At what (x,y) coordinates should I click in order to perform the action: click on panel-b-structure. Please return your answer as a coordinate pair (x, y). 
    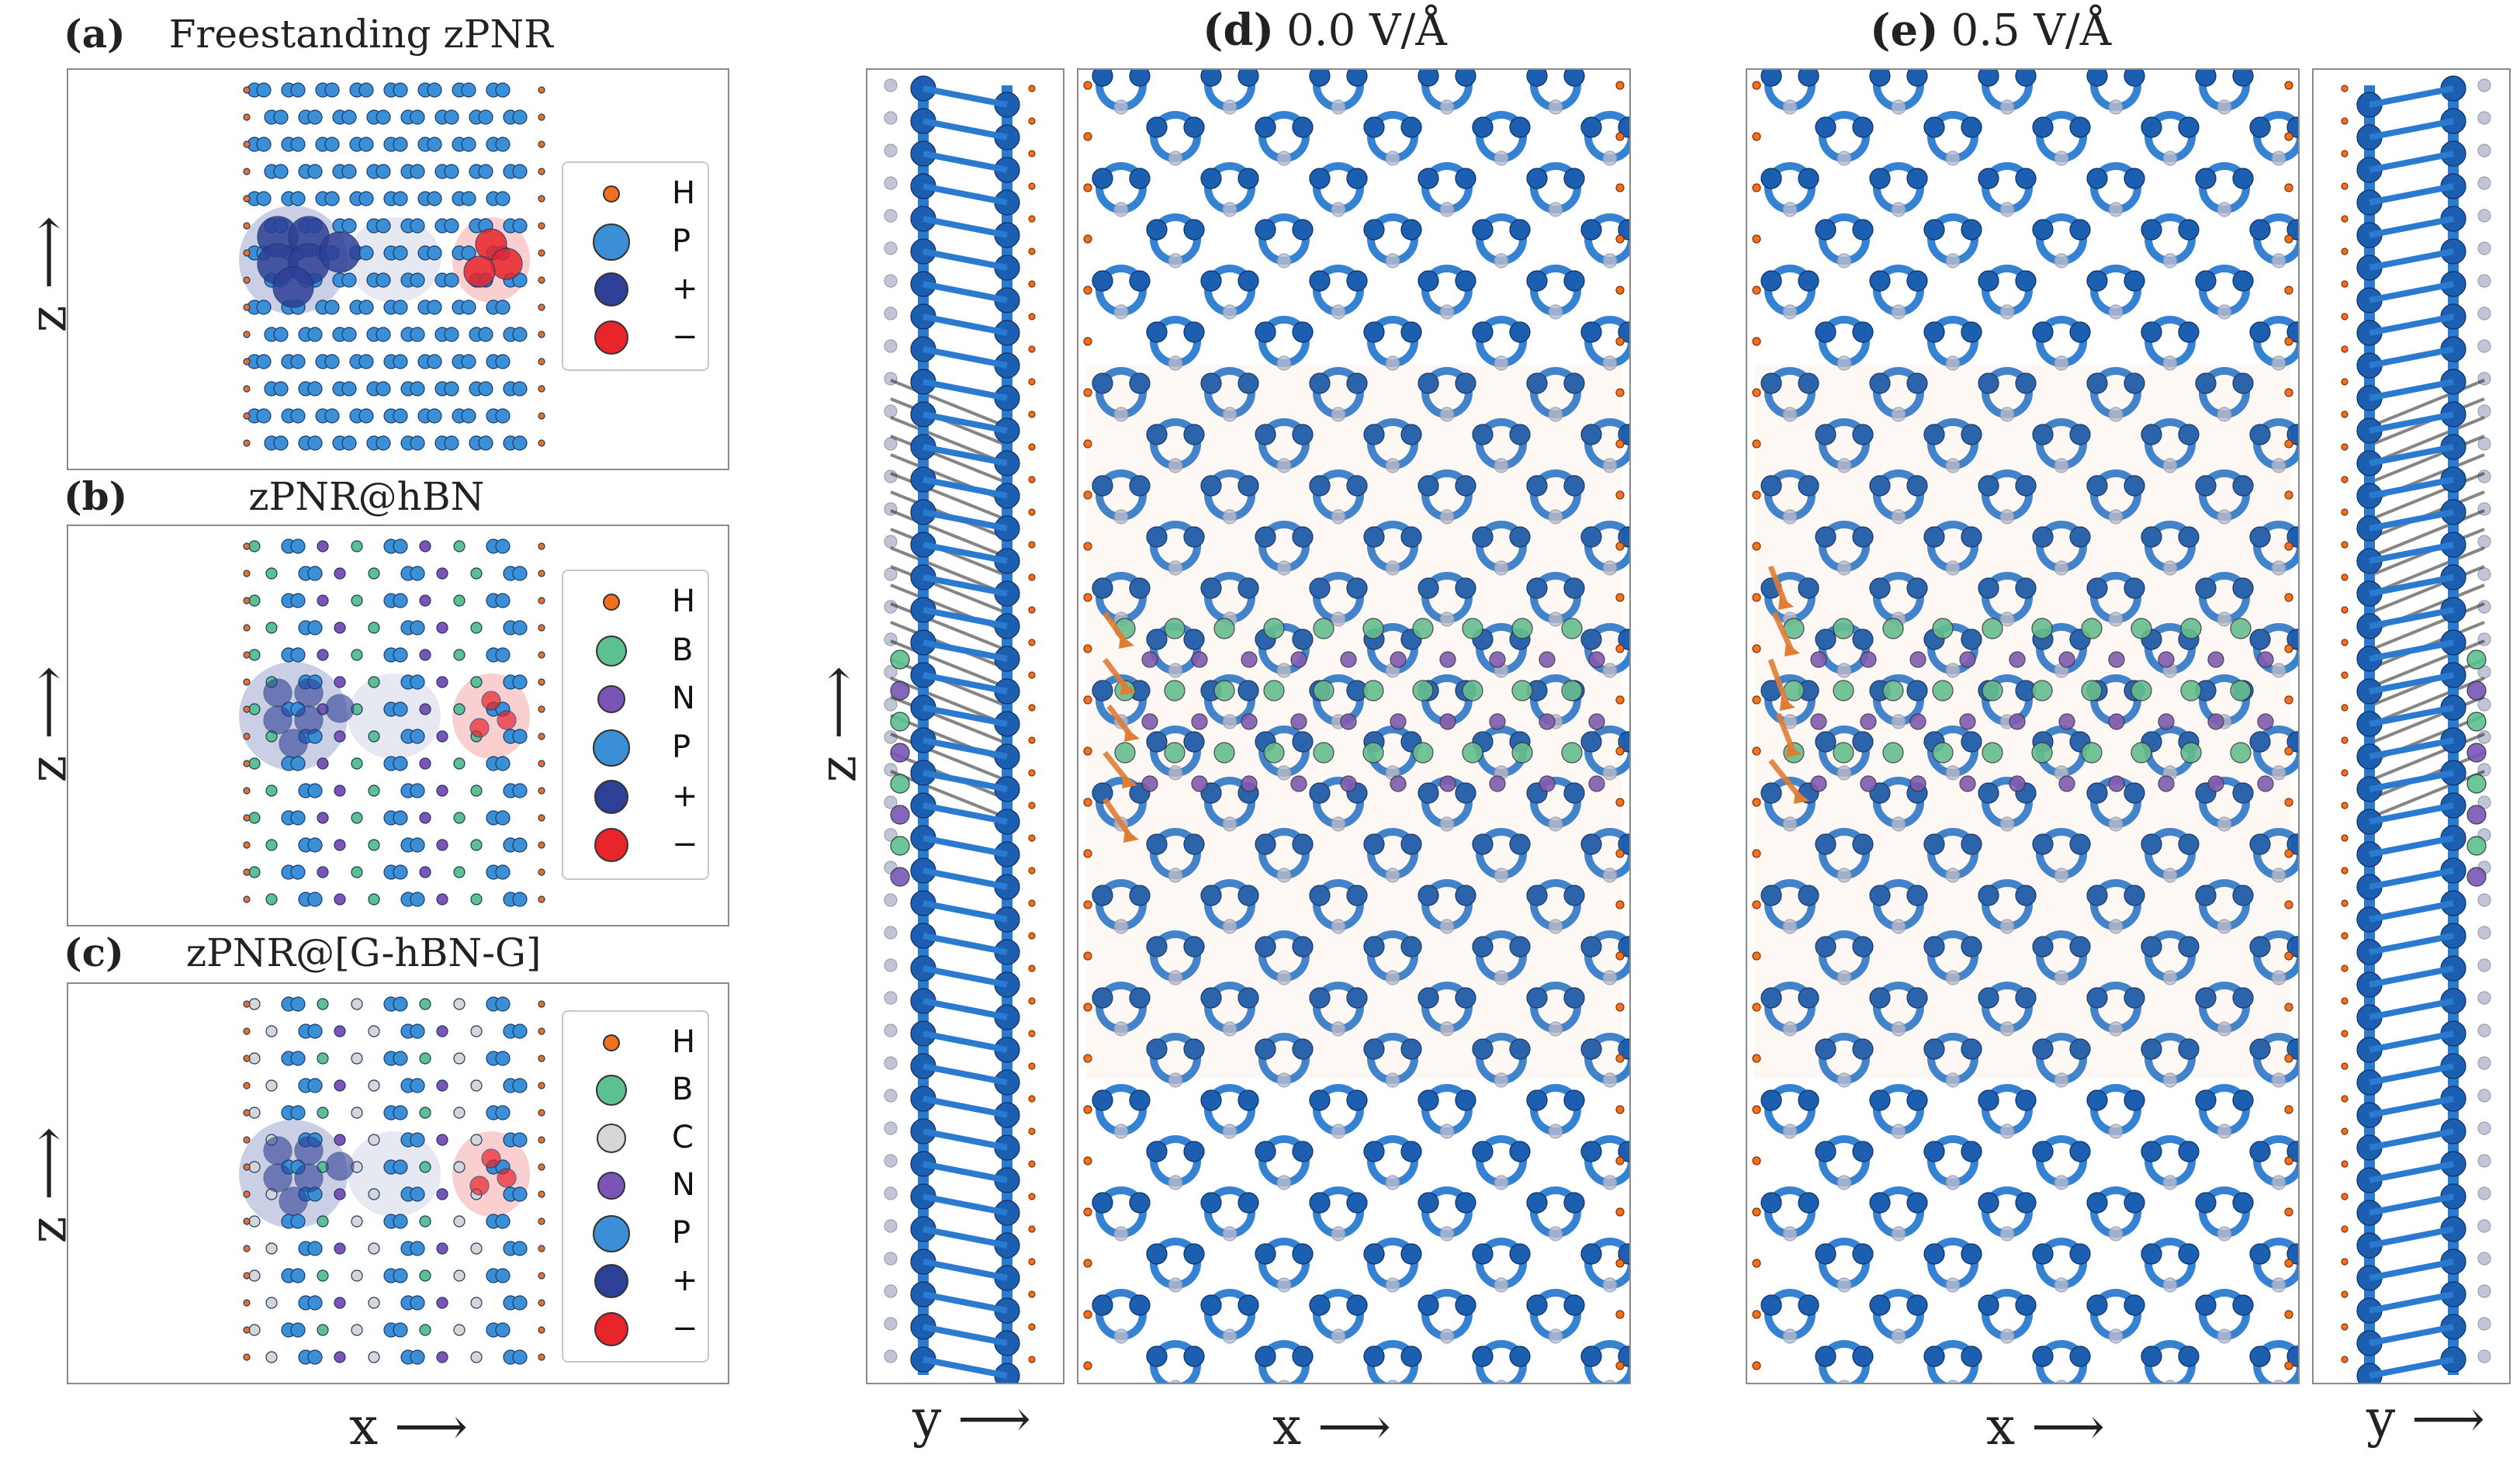
    Looking at the image, I should click on (392, 723).